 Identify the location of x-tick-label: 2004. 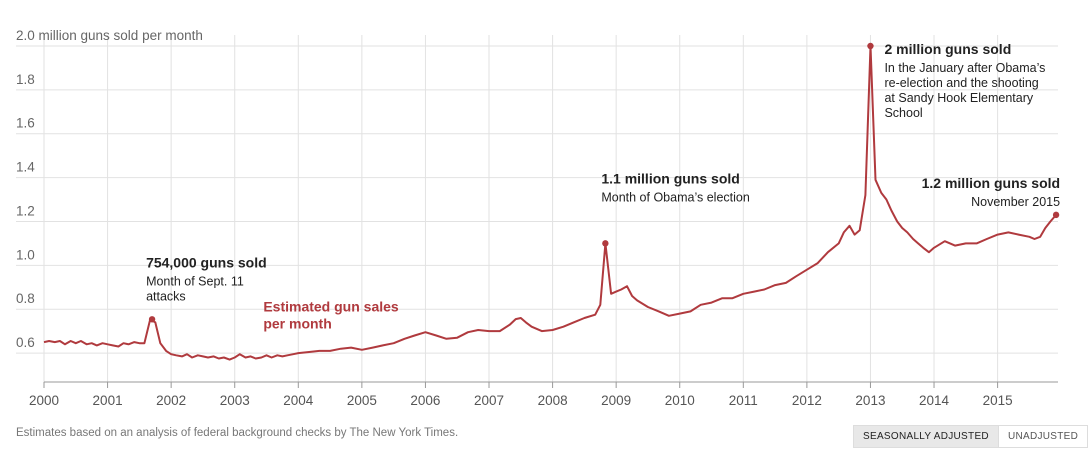
(298, 400).